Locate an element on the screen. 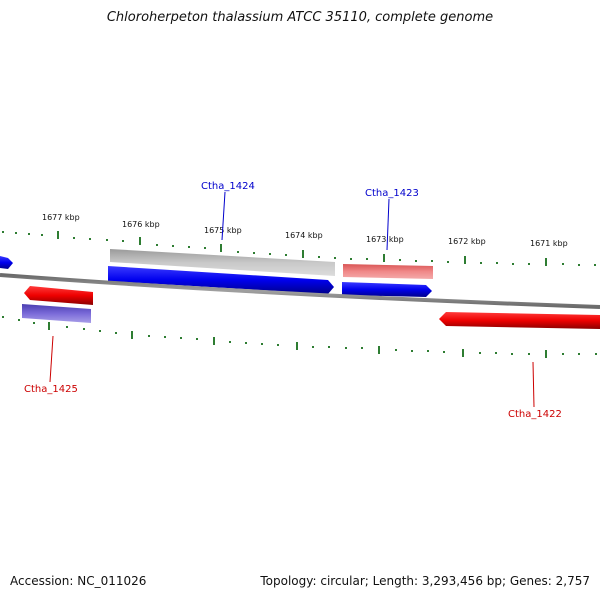 Image resolution: width=600 pixels, height=600 pixels. accession-text: Accession: NC_011026 is located at coordinates (78, 581).